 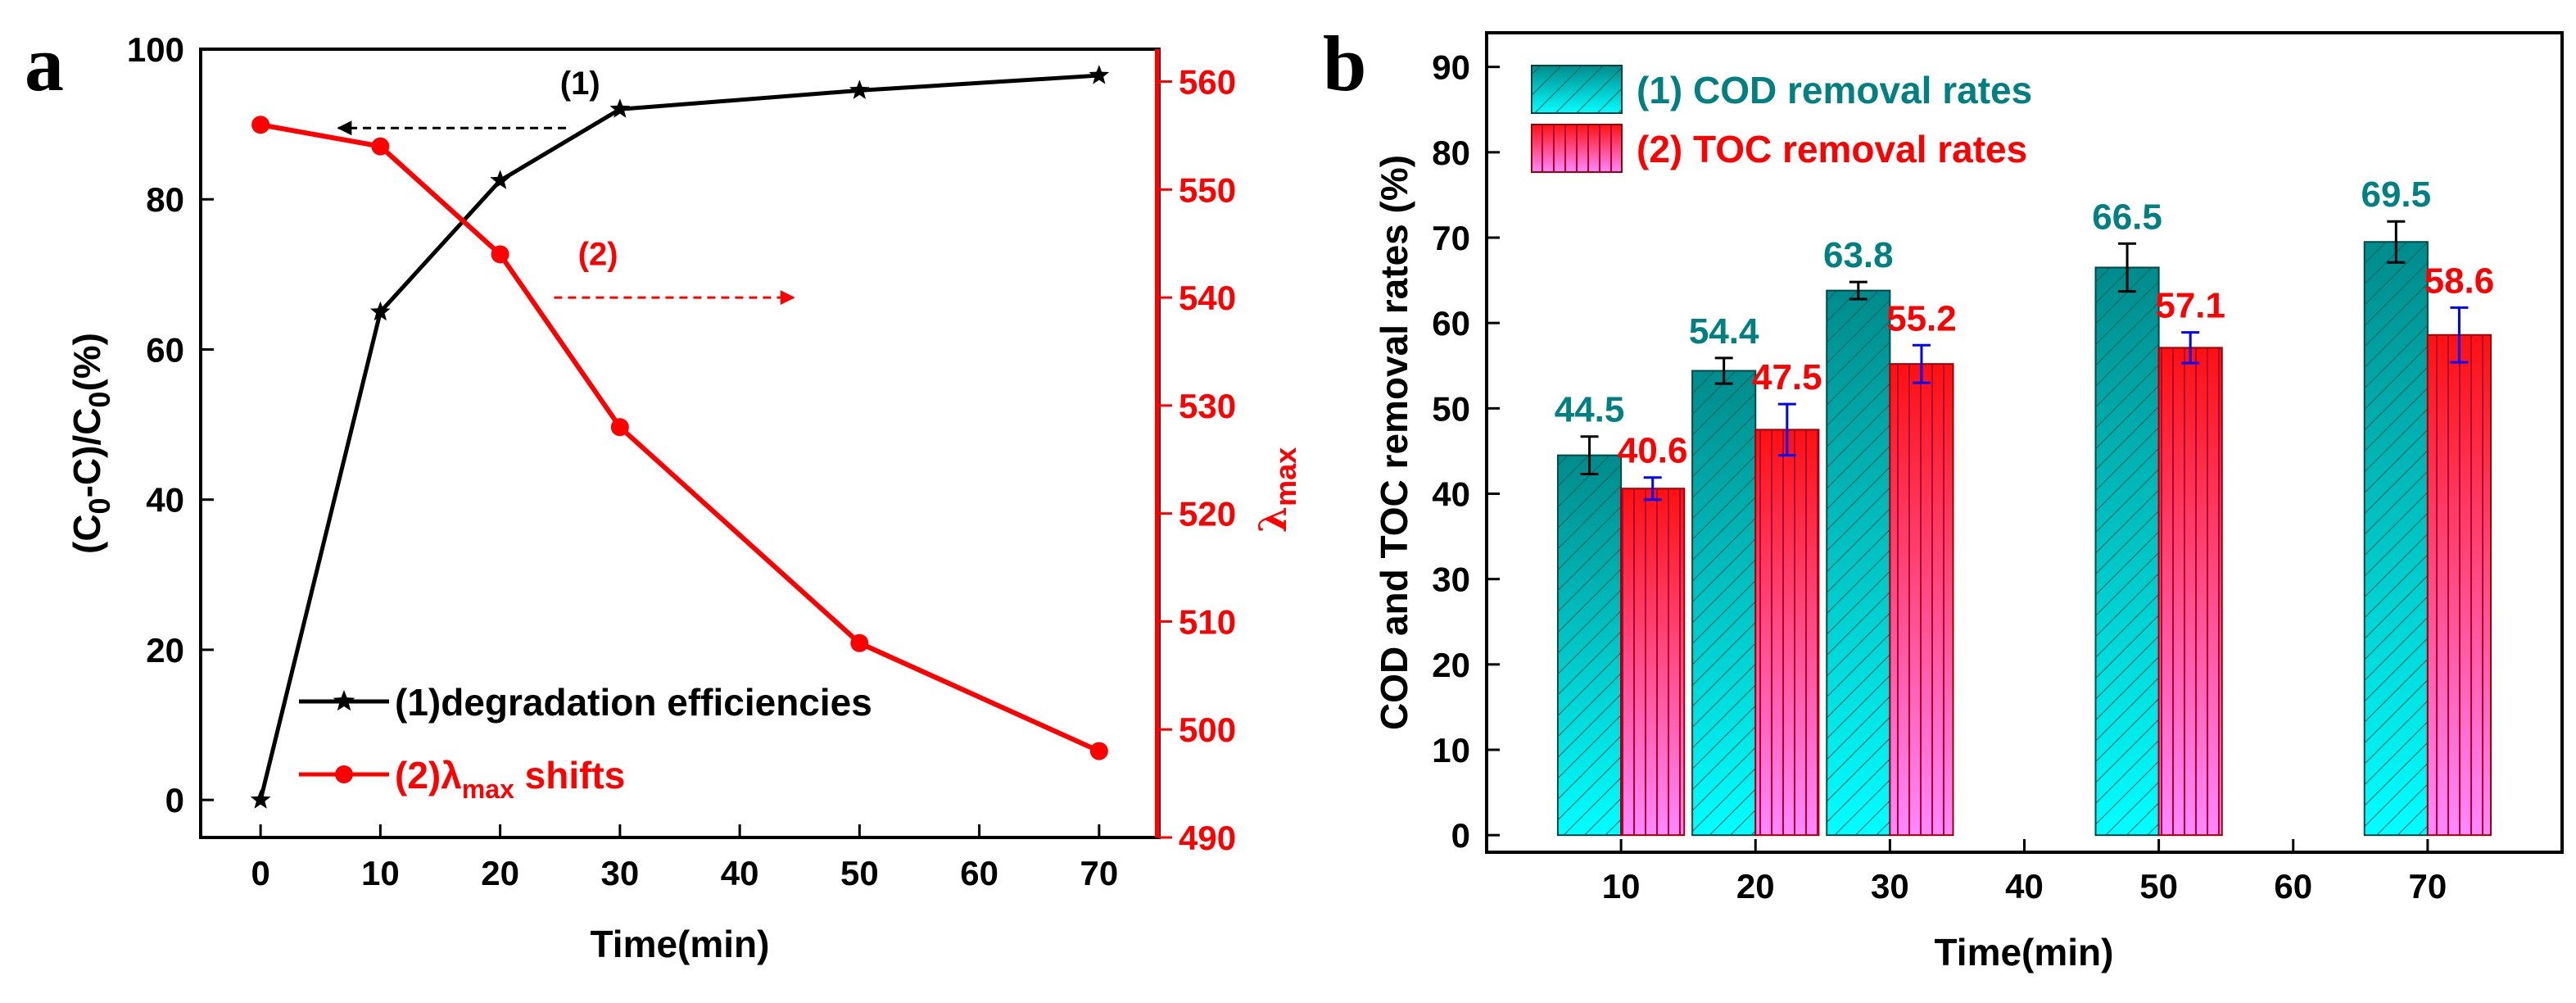 What do you see at coordinates (1834, 90) in the screenshot?
I see `legend-cod-label: (1) COD removal rates` at bounding box center [1834, 90].